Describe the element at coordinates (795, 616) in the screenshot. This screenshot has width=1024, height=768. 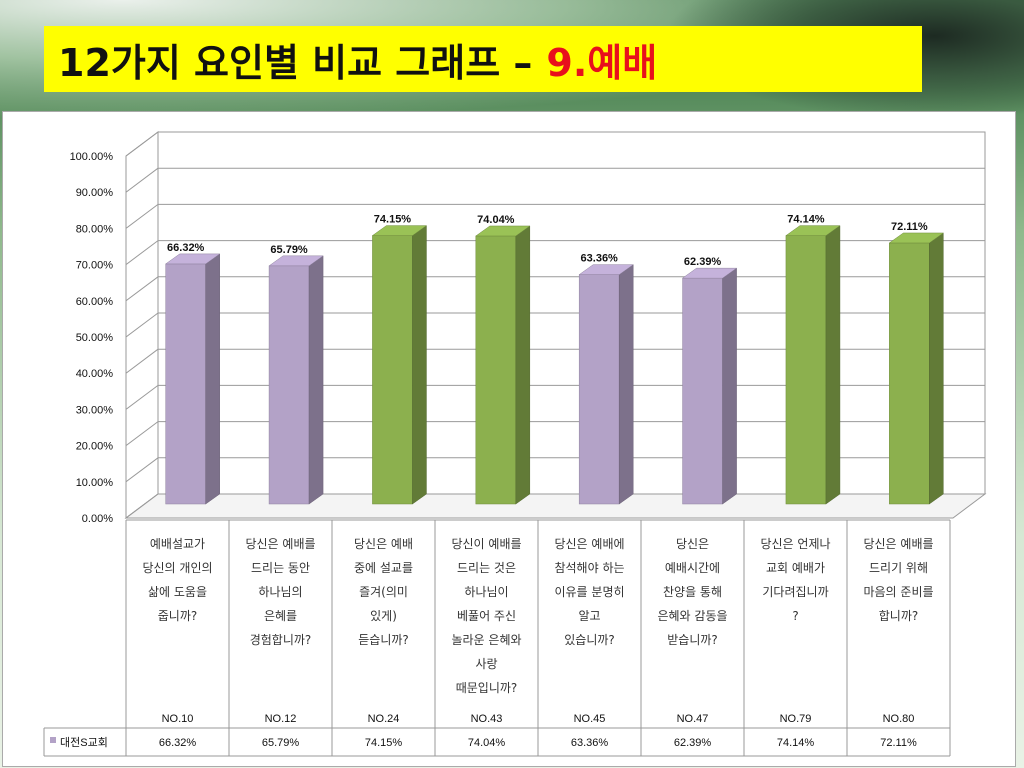
I see `category-label: ?` at that location.